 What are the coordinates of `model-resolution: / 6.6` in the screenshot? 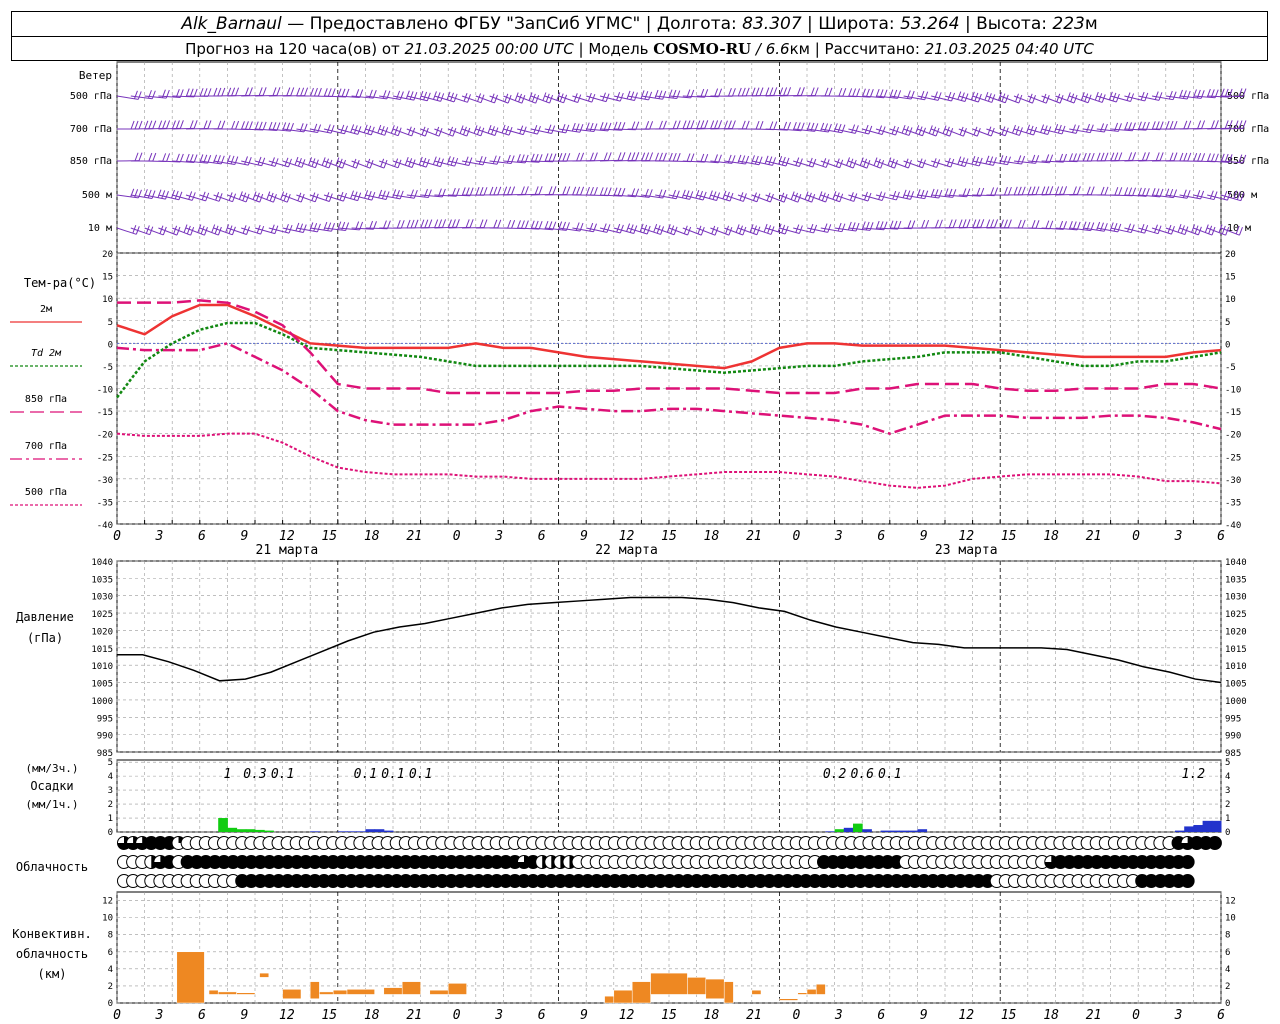 It's located at (770, 49).